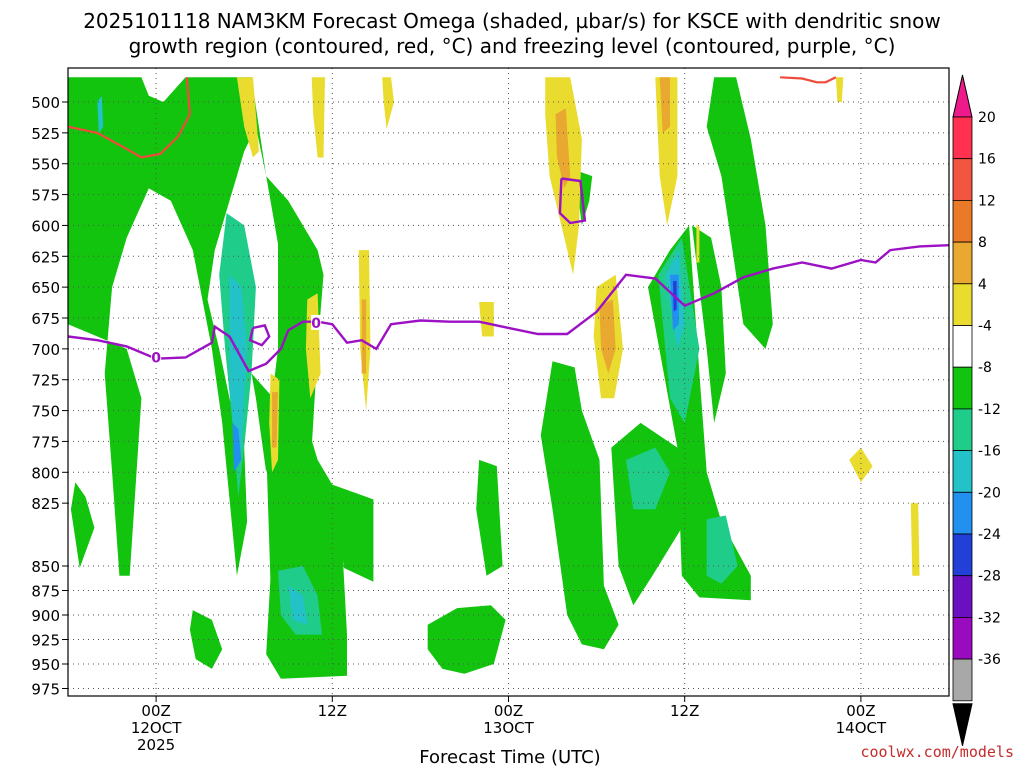 This screenshot has height=768, width=1024. What do you see at coordinates (45, 165) in the screenshot?
I see `y-tick-label-550: 550` at bounding box center [45, 165].